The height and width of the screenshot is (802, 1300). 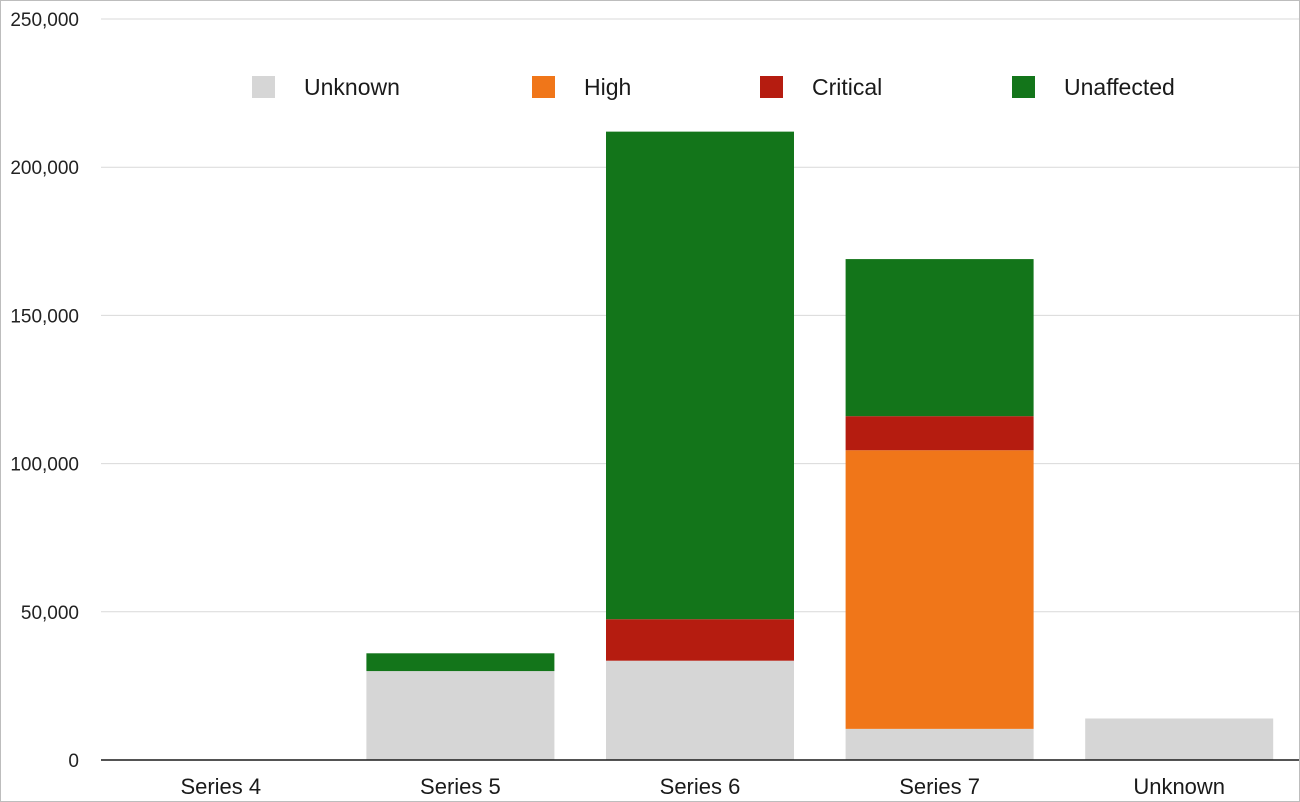 I want to click on y-tick-label: 150,000, so click(x=44, y=316).